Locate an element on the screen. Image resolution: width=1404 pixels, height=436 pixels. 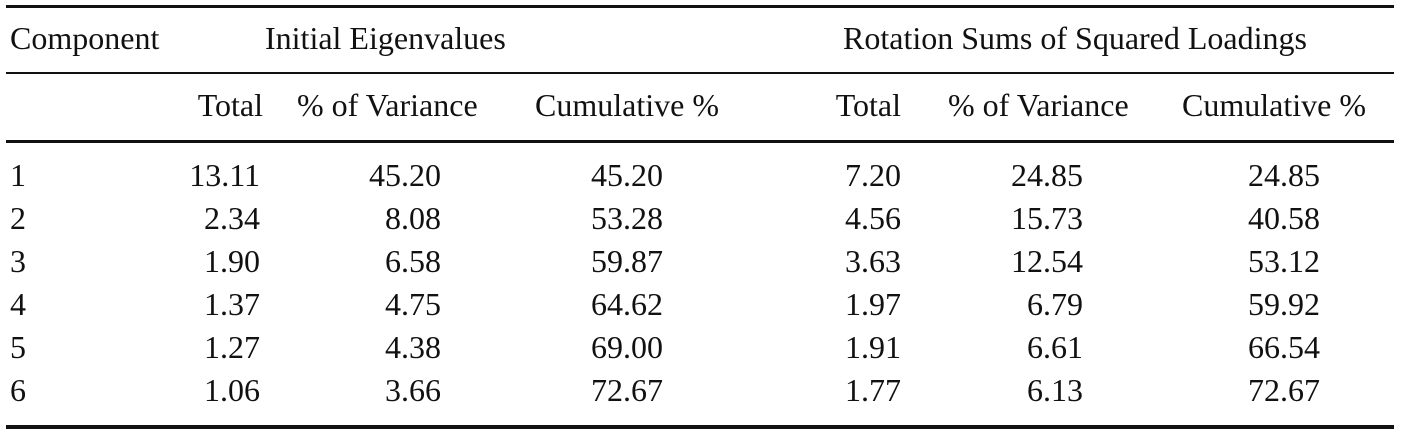
top-rule is located at coordinates (700, 6).